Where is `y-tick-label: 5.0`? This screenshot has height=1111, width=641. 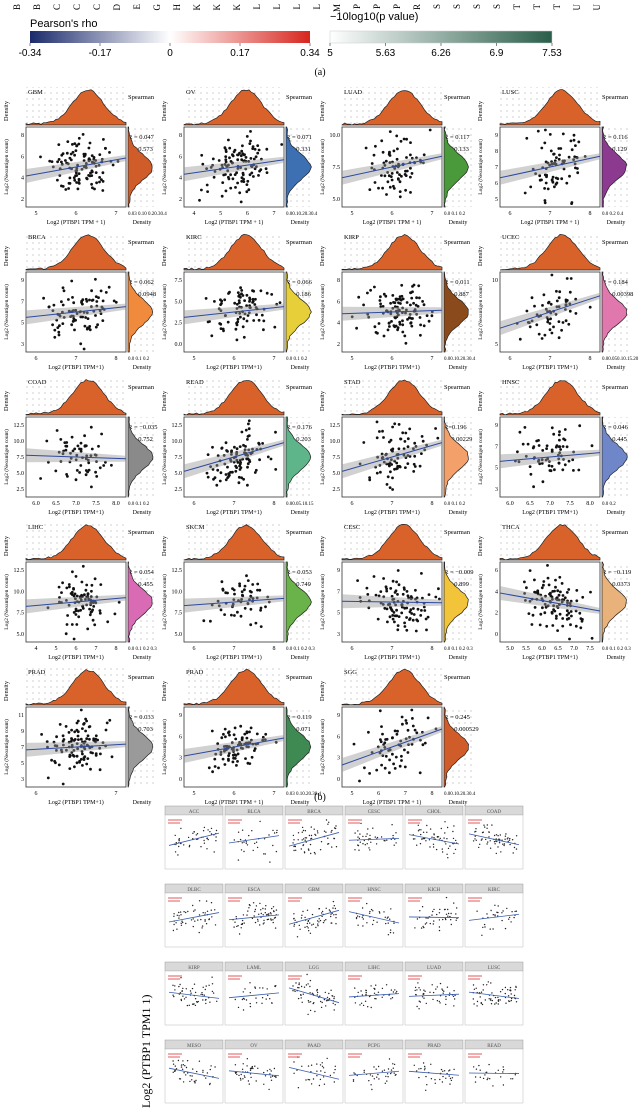 y-tick-label: 5.0 is located at coordinates (337, 474).